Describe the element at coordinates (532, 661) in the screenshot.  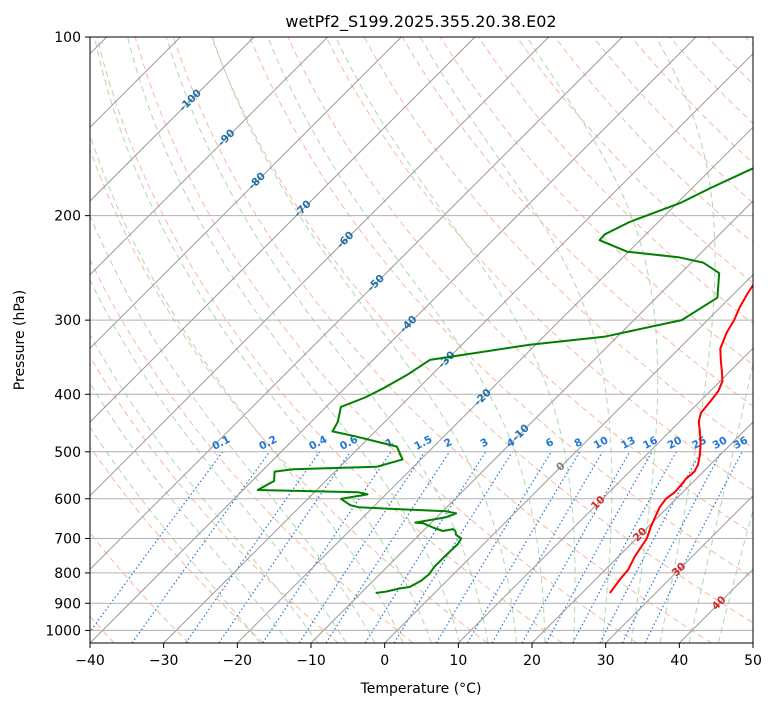
I see `x-tick-label: 20` at that location.